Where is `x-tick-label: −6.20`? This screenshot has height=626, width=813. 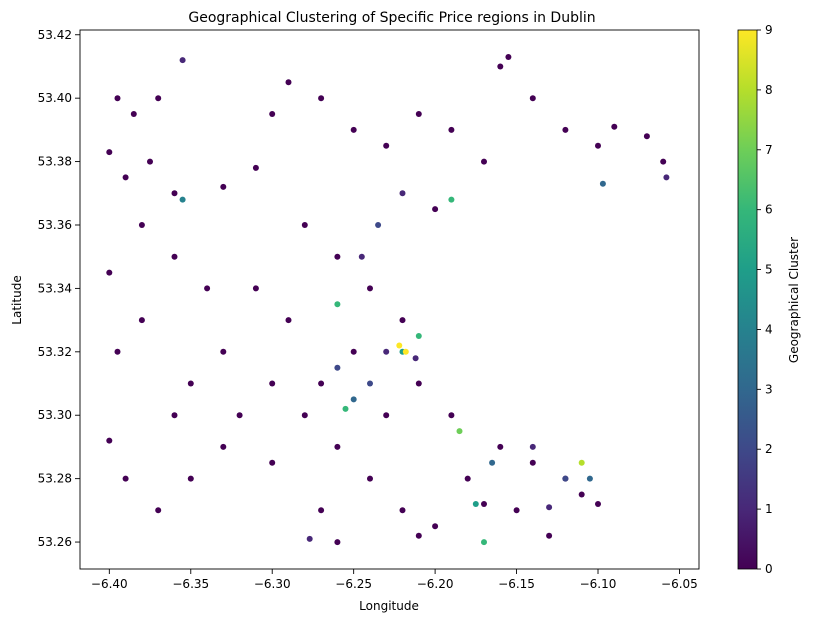 x-tick-label: −6.20 is located at coordinates (435, 584).